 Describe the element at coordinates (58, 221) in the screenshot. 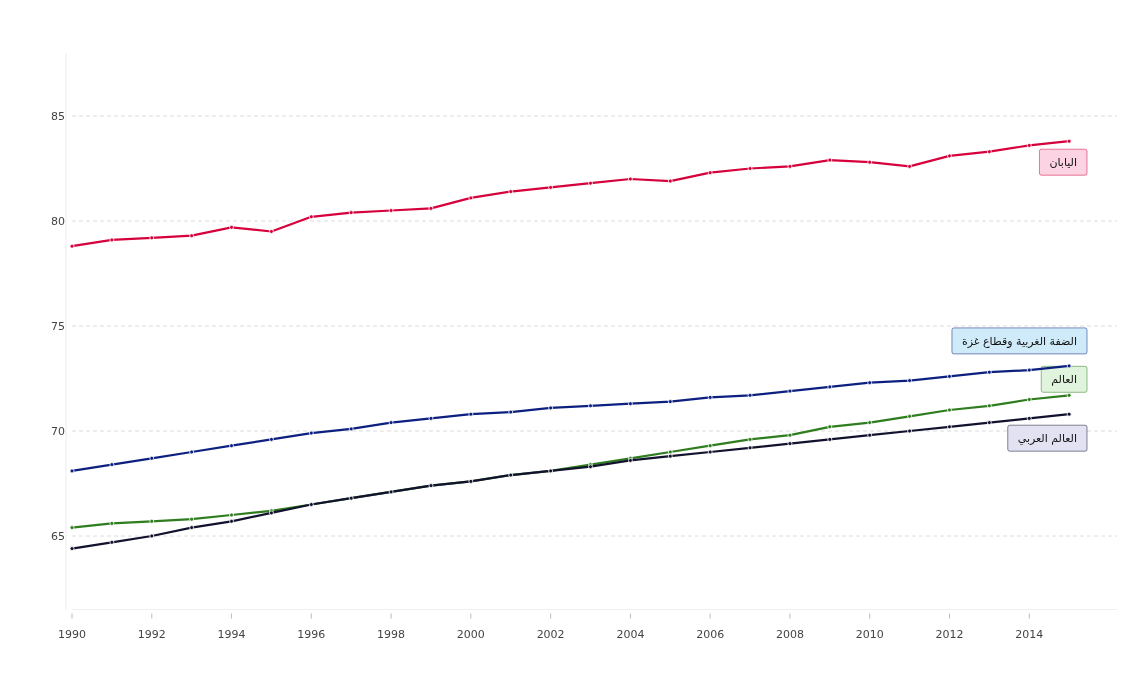

I see `y-tick-label: 80` at that location.